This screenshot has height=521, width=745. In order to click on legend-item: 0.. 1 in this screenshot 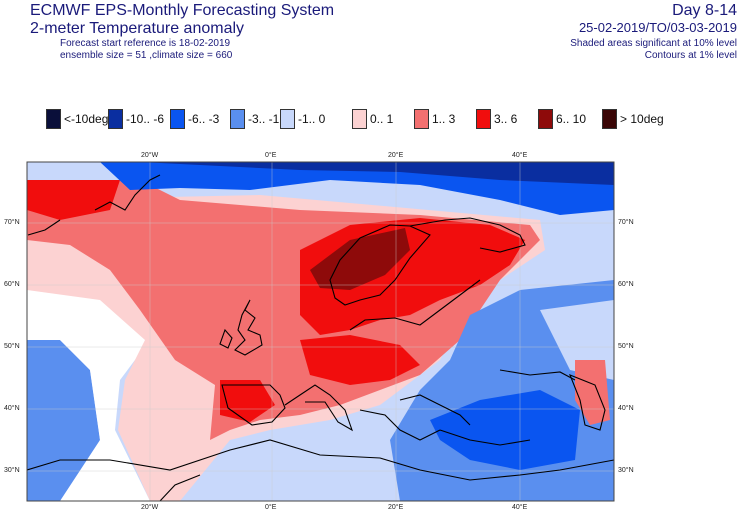, I will do `click(372, 119)`.